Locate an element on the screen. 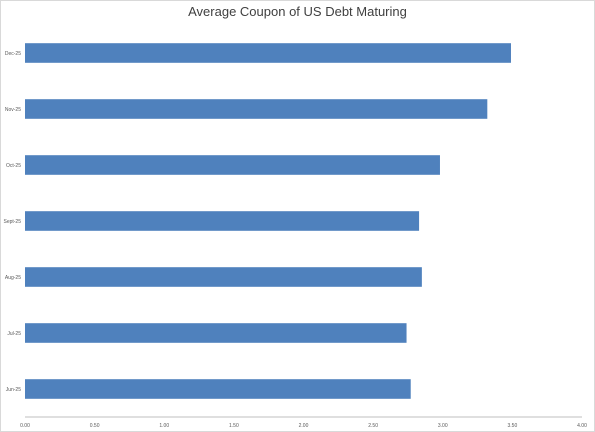 The width and height of the screenshot is (595, 432). category-label: Sept-25 is located at coordinates (12, 222).